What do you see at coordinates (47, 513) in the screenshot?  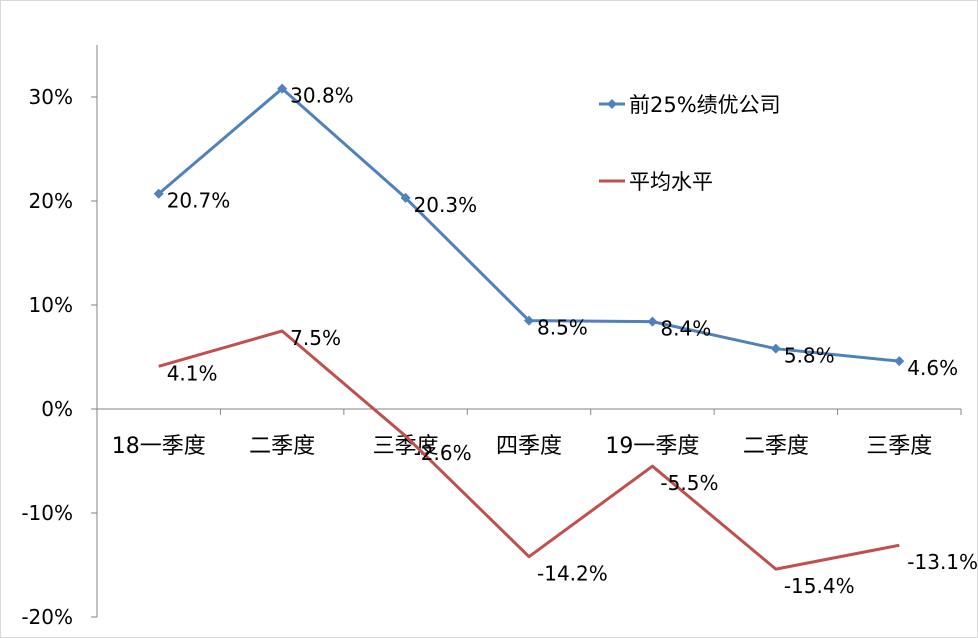 I see `y-tick-label: -10%` at bounding box center [47, 513].